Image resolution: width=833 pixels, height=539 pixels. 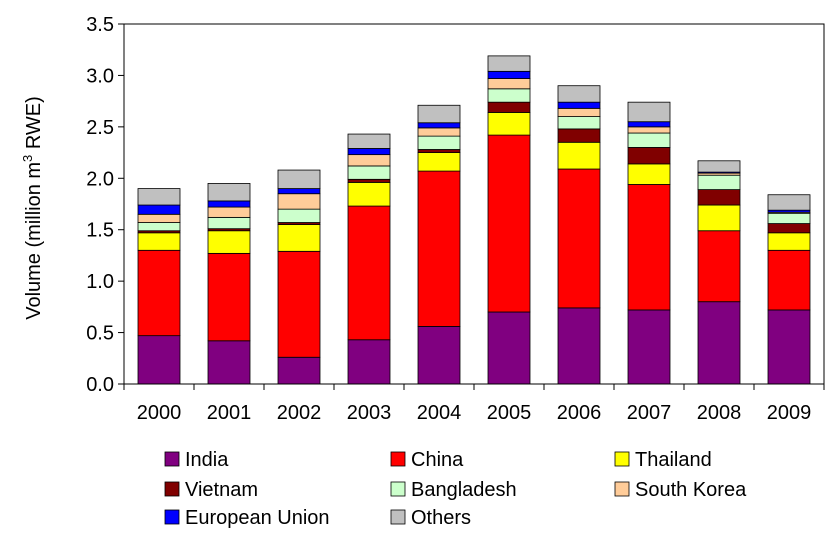 I want to click on x-tick-label: 2005, so click(x=509, y=413).